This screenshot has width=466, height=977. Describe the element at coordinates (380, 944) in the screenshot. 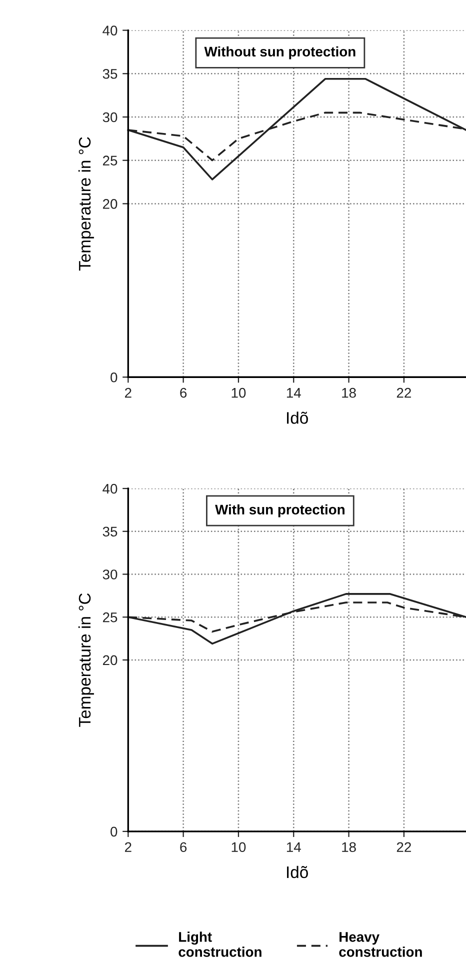

I see `legend-label: Heavy construction` at that location.